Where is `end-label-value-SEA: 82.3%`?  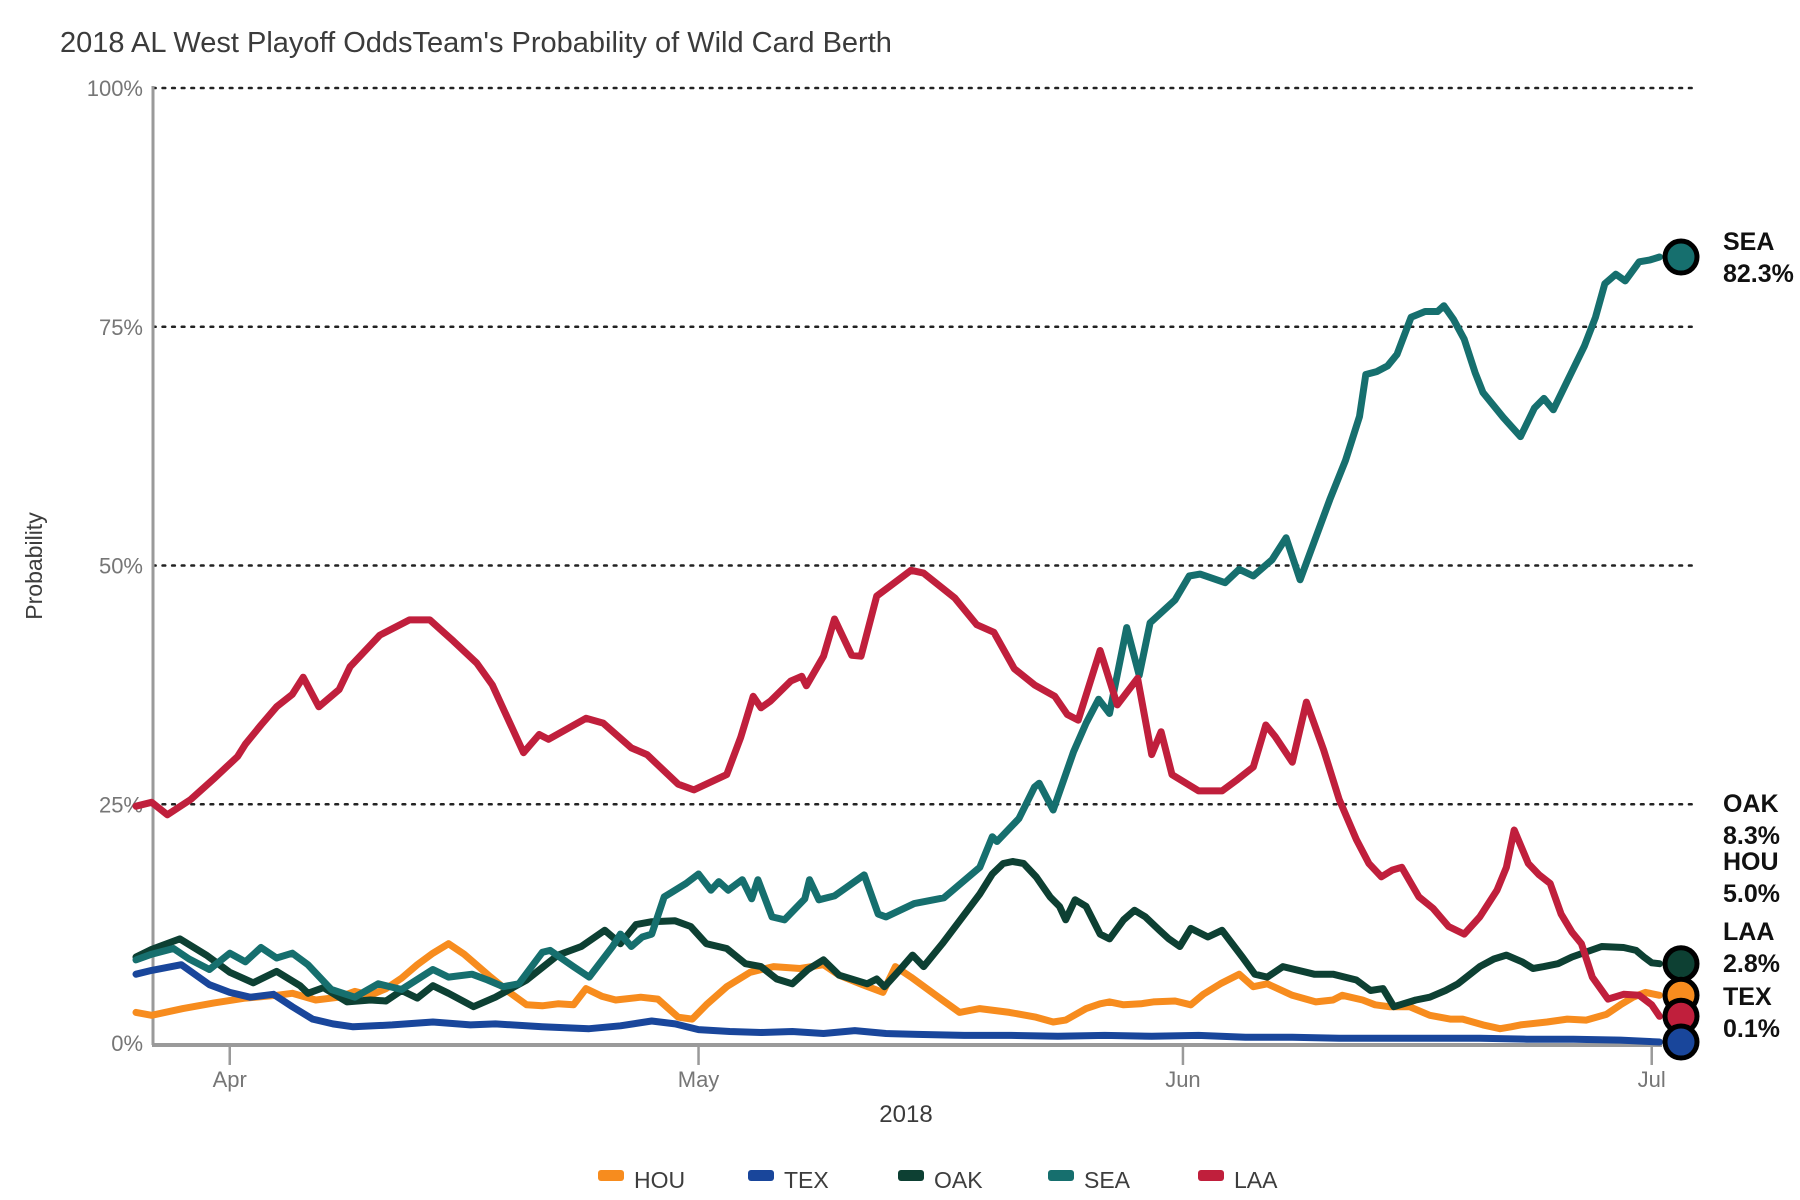 end-label-value-SEA: 82.3% is located at coordinates (1758, 274).